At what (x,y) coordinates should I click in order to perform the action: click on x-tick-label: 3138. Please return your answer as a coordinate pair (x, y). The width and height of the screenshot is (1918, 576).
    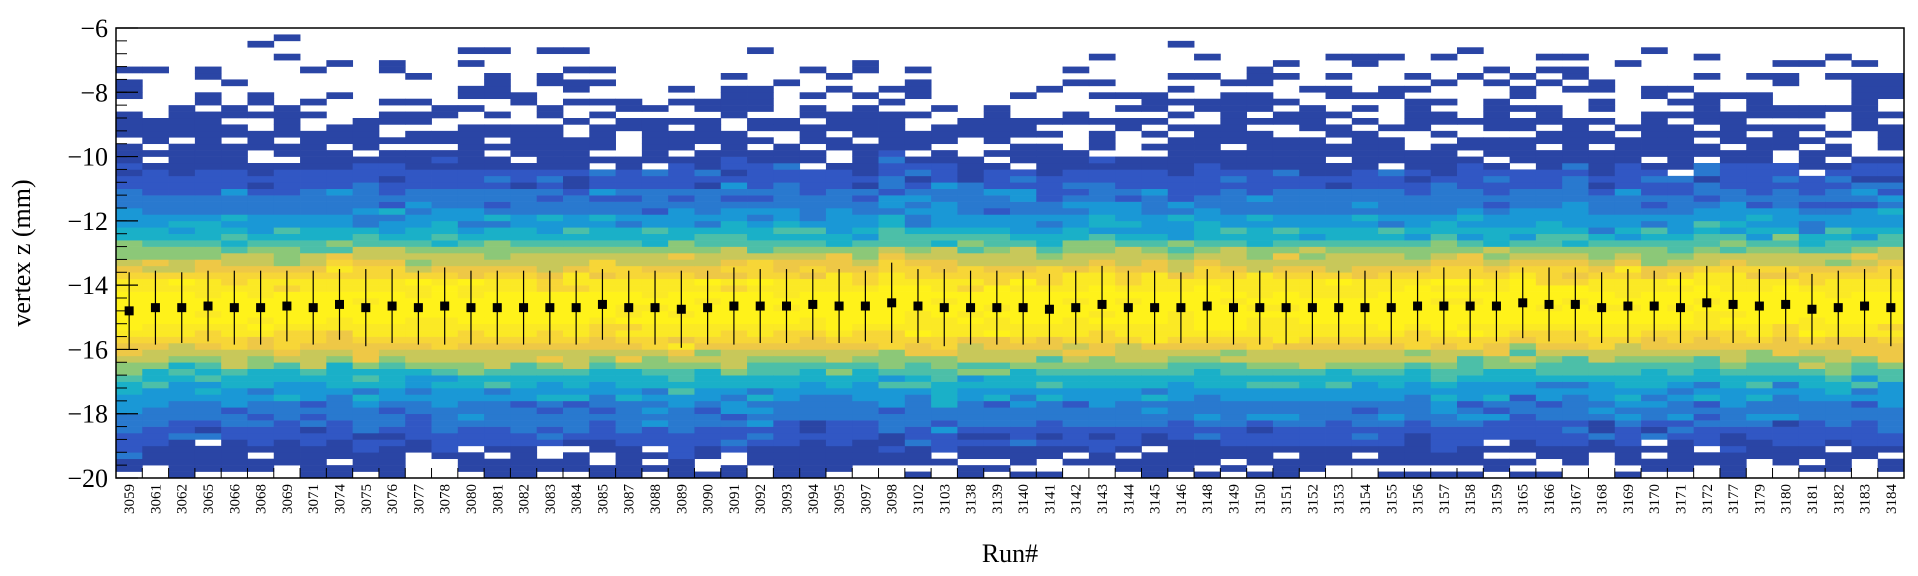
    Looking at the image, I should click on (972, 499).